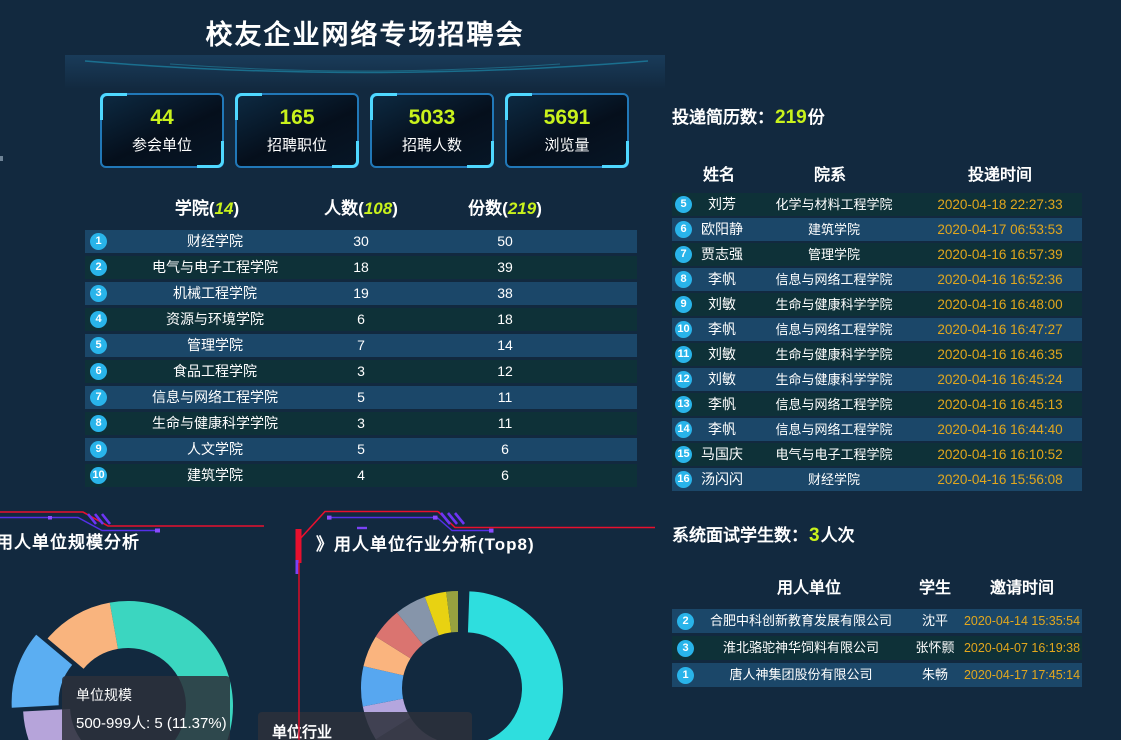 The image size is (1121, 740). I want to click on interview-table-row: 1 唐人神集团股份有限公司 朱畅 2020-04-17 17:45:14, so click(877, 675).